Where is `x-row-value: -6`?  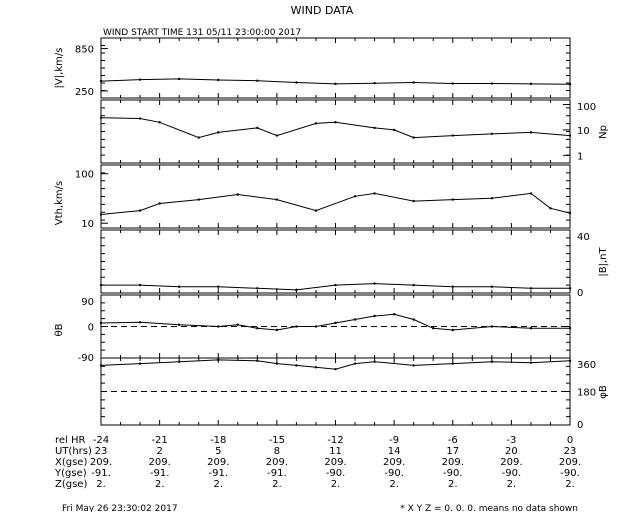 x-row-value: -6 is located at coordinates (453, 440).